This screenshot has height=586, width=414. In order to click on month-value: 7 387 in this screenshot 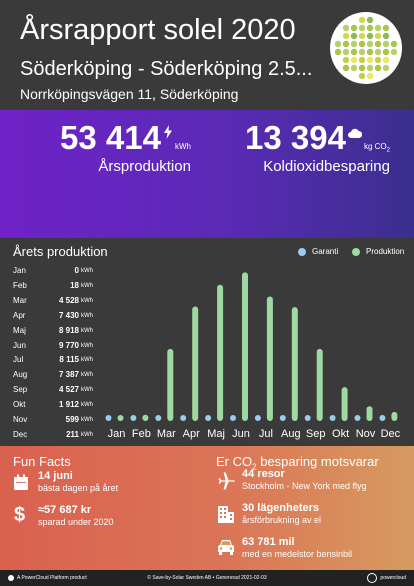, I will do `click(68, 375)`.